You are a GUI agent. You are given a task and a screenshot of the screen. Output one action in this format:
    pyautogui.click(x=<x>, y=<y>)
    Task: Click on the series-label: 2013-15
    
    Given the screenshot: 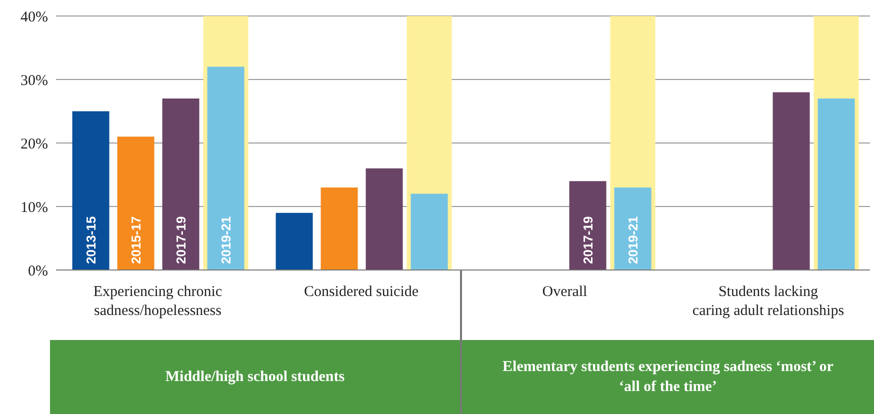 What is the action you would take?
    pyautogui.click(x=90, y=240)
    